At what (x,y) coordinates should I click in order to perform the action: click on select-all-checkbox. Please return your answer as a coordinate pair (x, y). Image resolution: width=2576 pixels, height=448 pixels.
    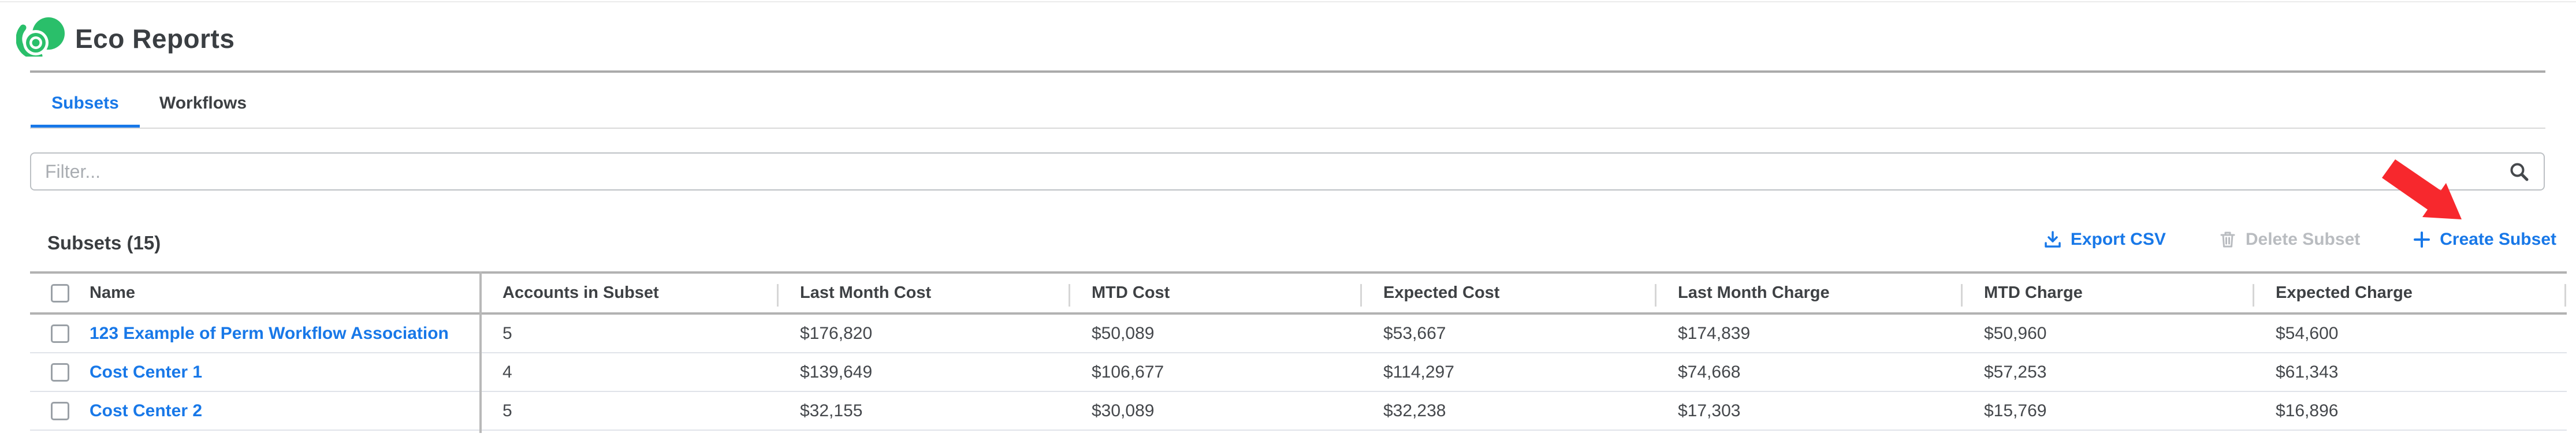
    Looking at the image, I should click on (60, 293).